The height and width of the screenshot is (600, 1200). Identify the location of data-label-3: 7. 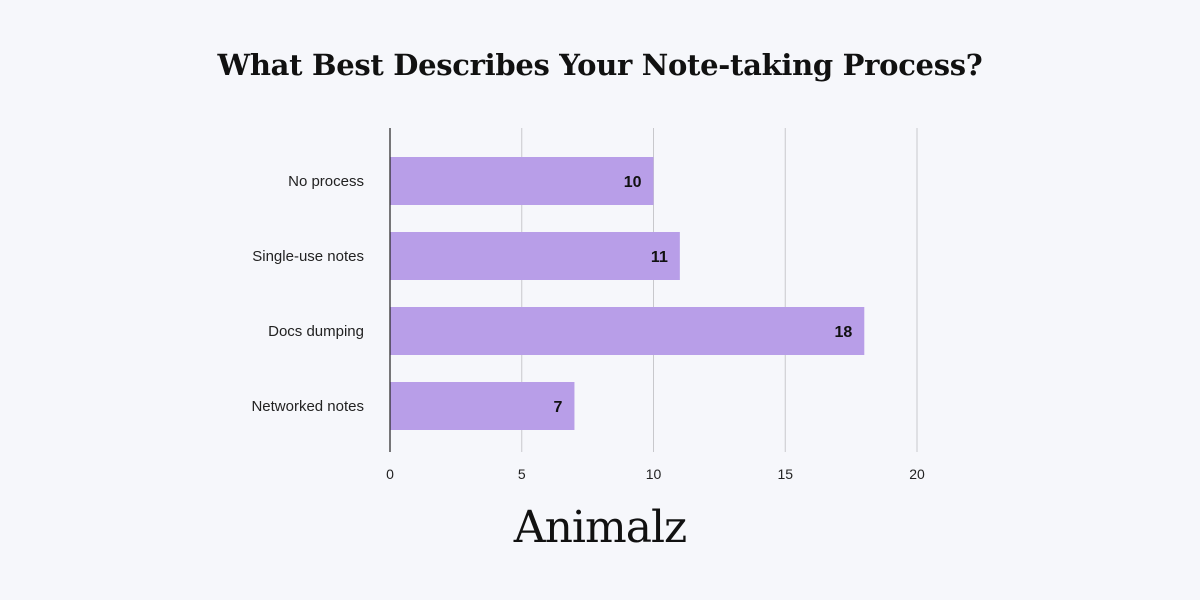
(558, 407).